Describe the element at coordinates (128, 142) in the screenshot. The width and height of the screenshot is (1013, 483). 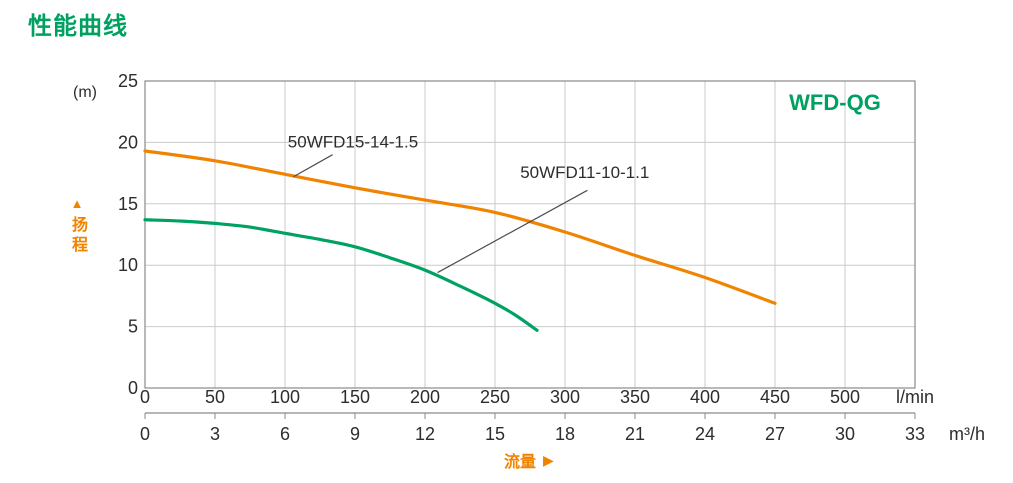
I see `y-tick-label: 20` at that location.